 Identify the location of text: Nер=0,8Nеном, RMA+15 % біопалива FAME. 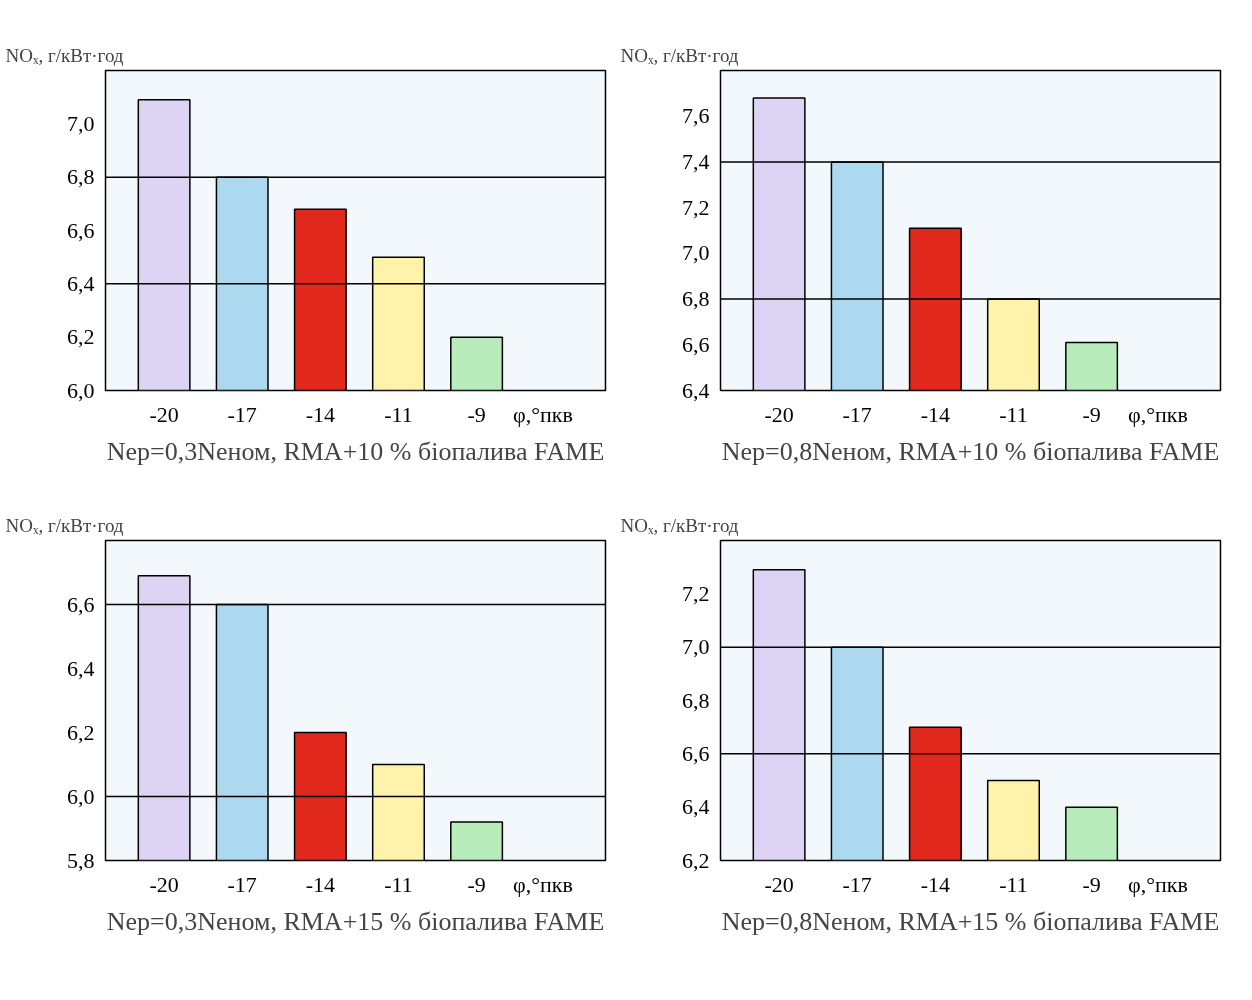
(970, 921).